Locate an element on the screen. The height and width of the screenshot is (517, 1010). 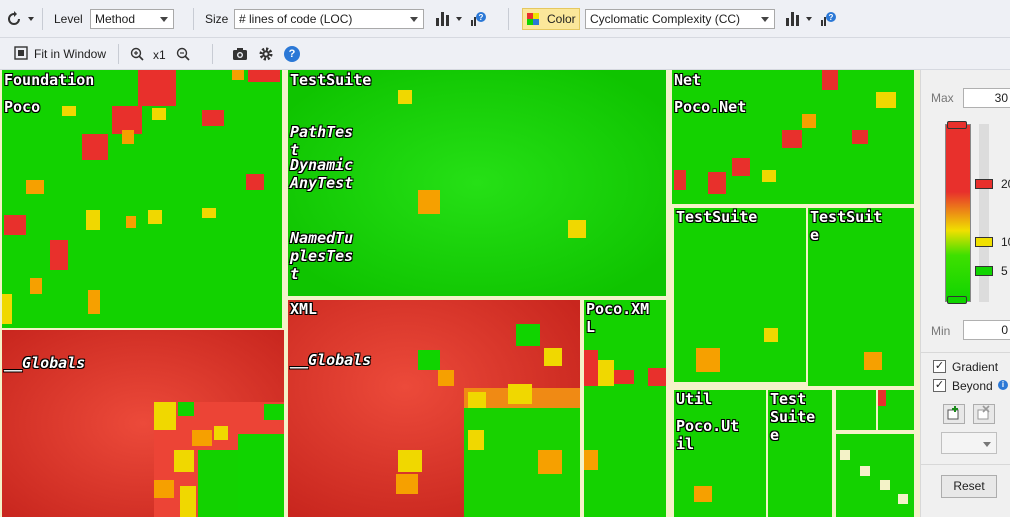
toolbar-bottom: Fit in Window x1 ? is located at coordinates (505, 54).